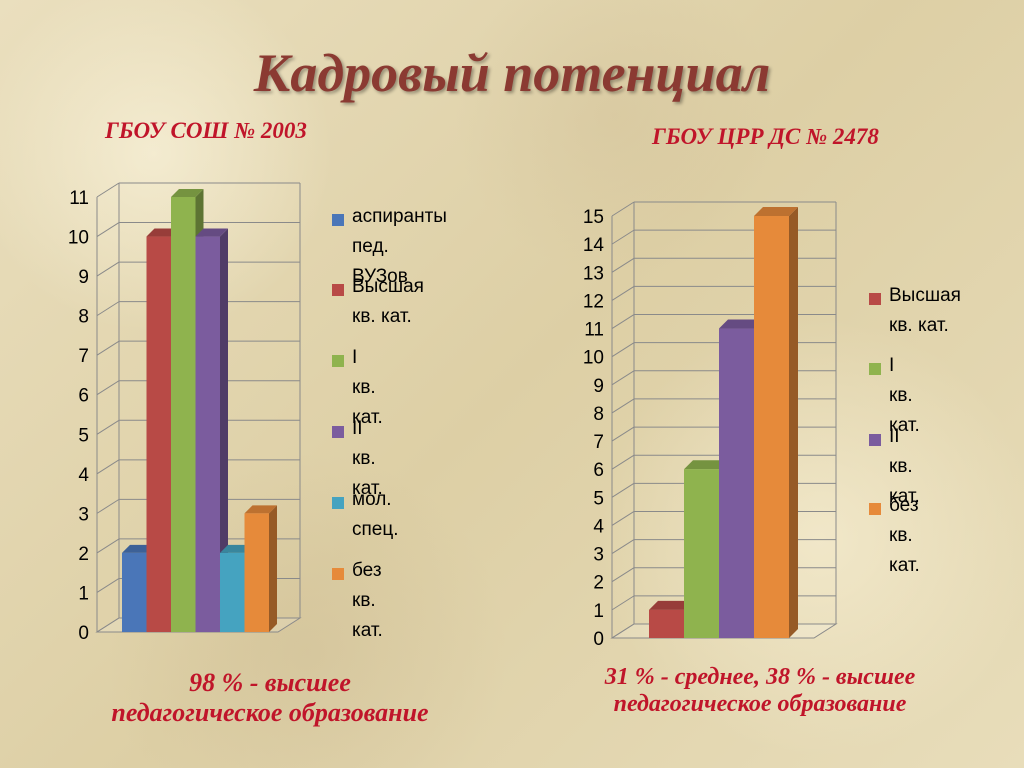 The height and width of the screenshot is (768, 1024). What do you see at coordinates (594, 245) in the screenshot?
I see `y-tick-label: 14` at bounding box center [594, 245].